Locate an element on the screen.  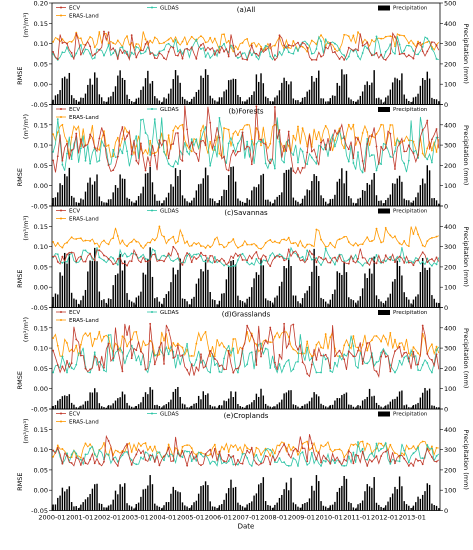
y-unit-label: (m³/m³) is located at coordinates (26, 227).